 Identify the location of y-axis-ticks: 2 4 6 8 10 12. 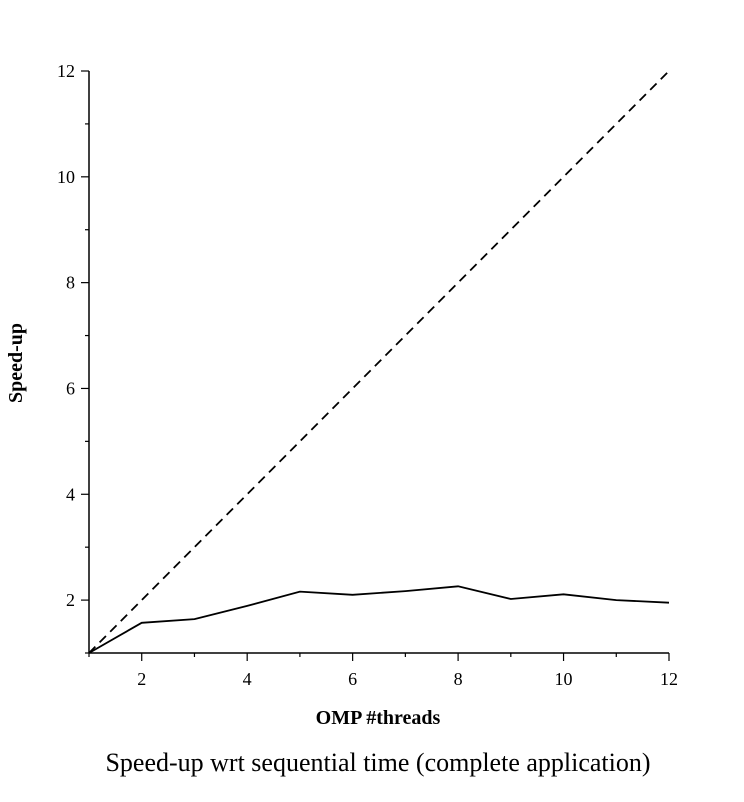
(73, 357).